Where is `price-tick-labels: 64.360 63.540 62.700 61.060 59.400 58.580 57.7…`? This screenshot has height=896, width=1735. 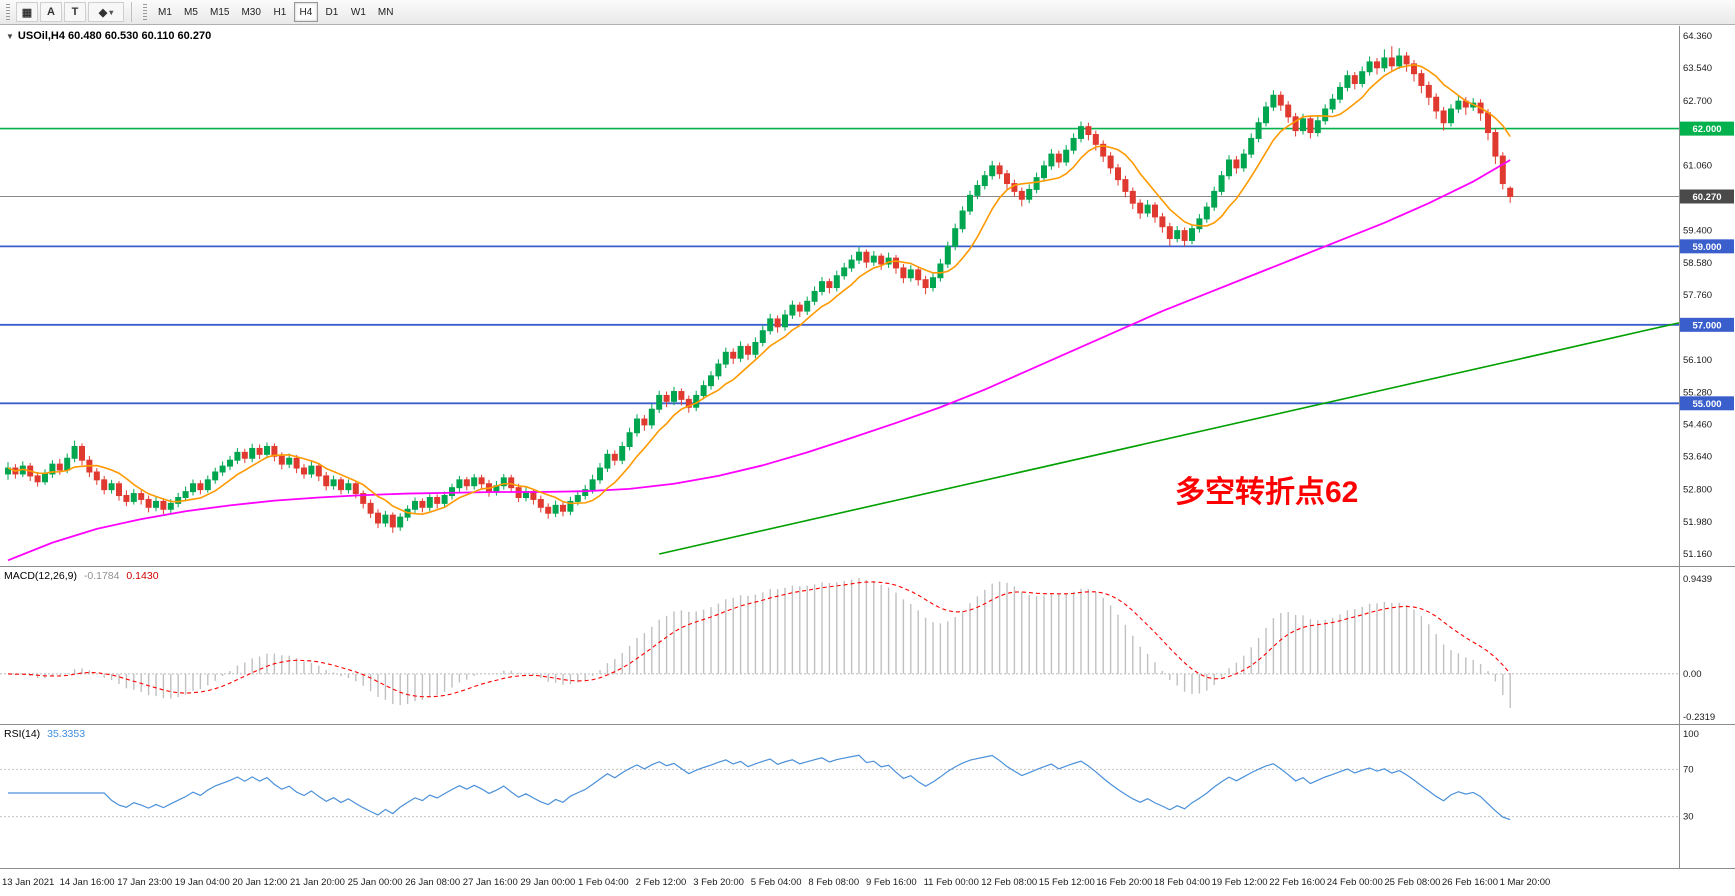 price-tick-labels: 64.360 63.540 62.700 61.060 59.400 58.580 57.7… is located at coordinates (1697, 295).